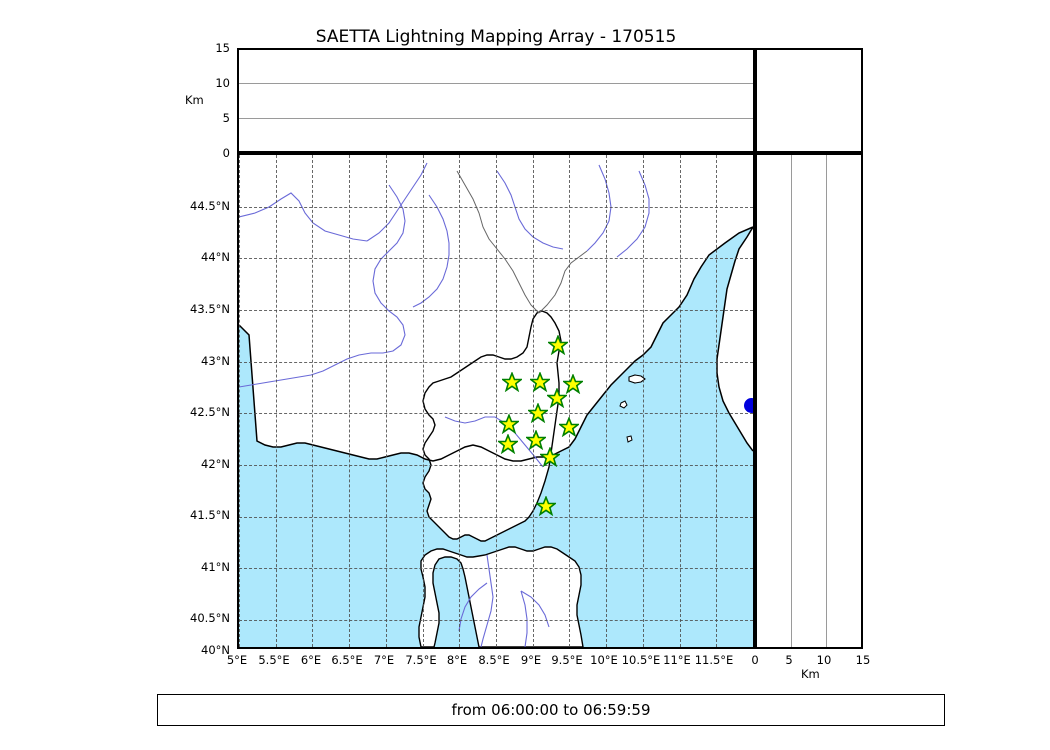 The image size is (1050, 750). I want to click on top-ytick-0: 0, so click(226, 153).